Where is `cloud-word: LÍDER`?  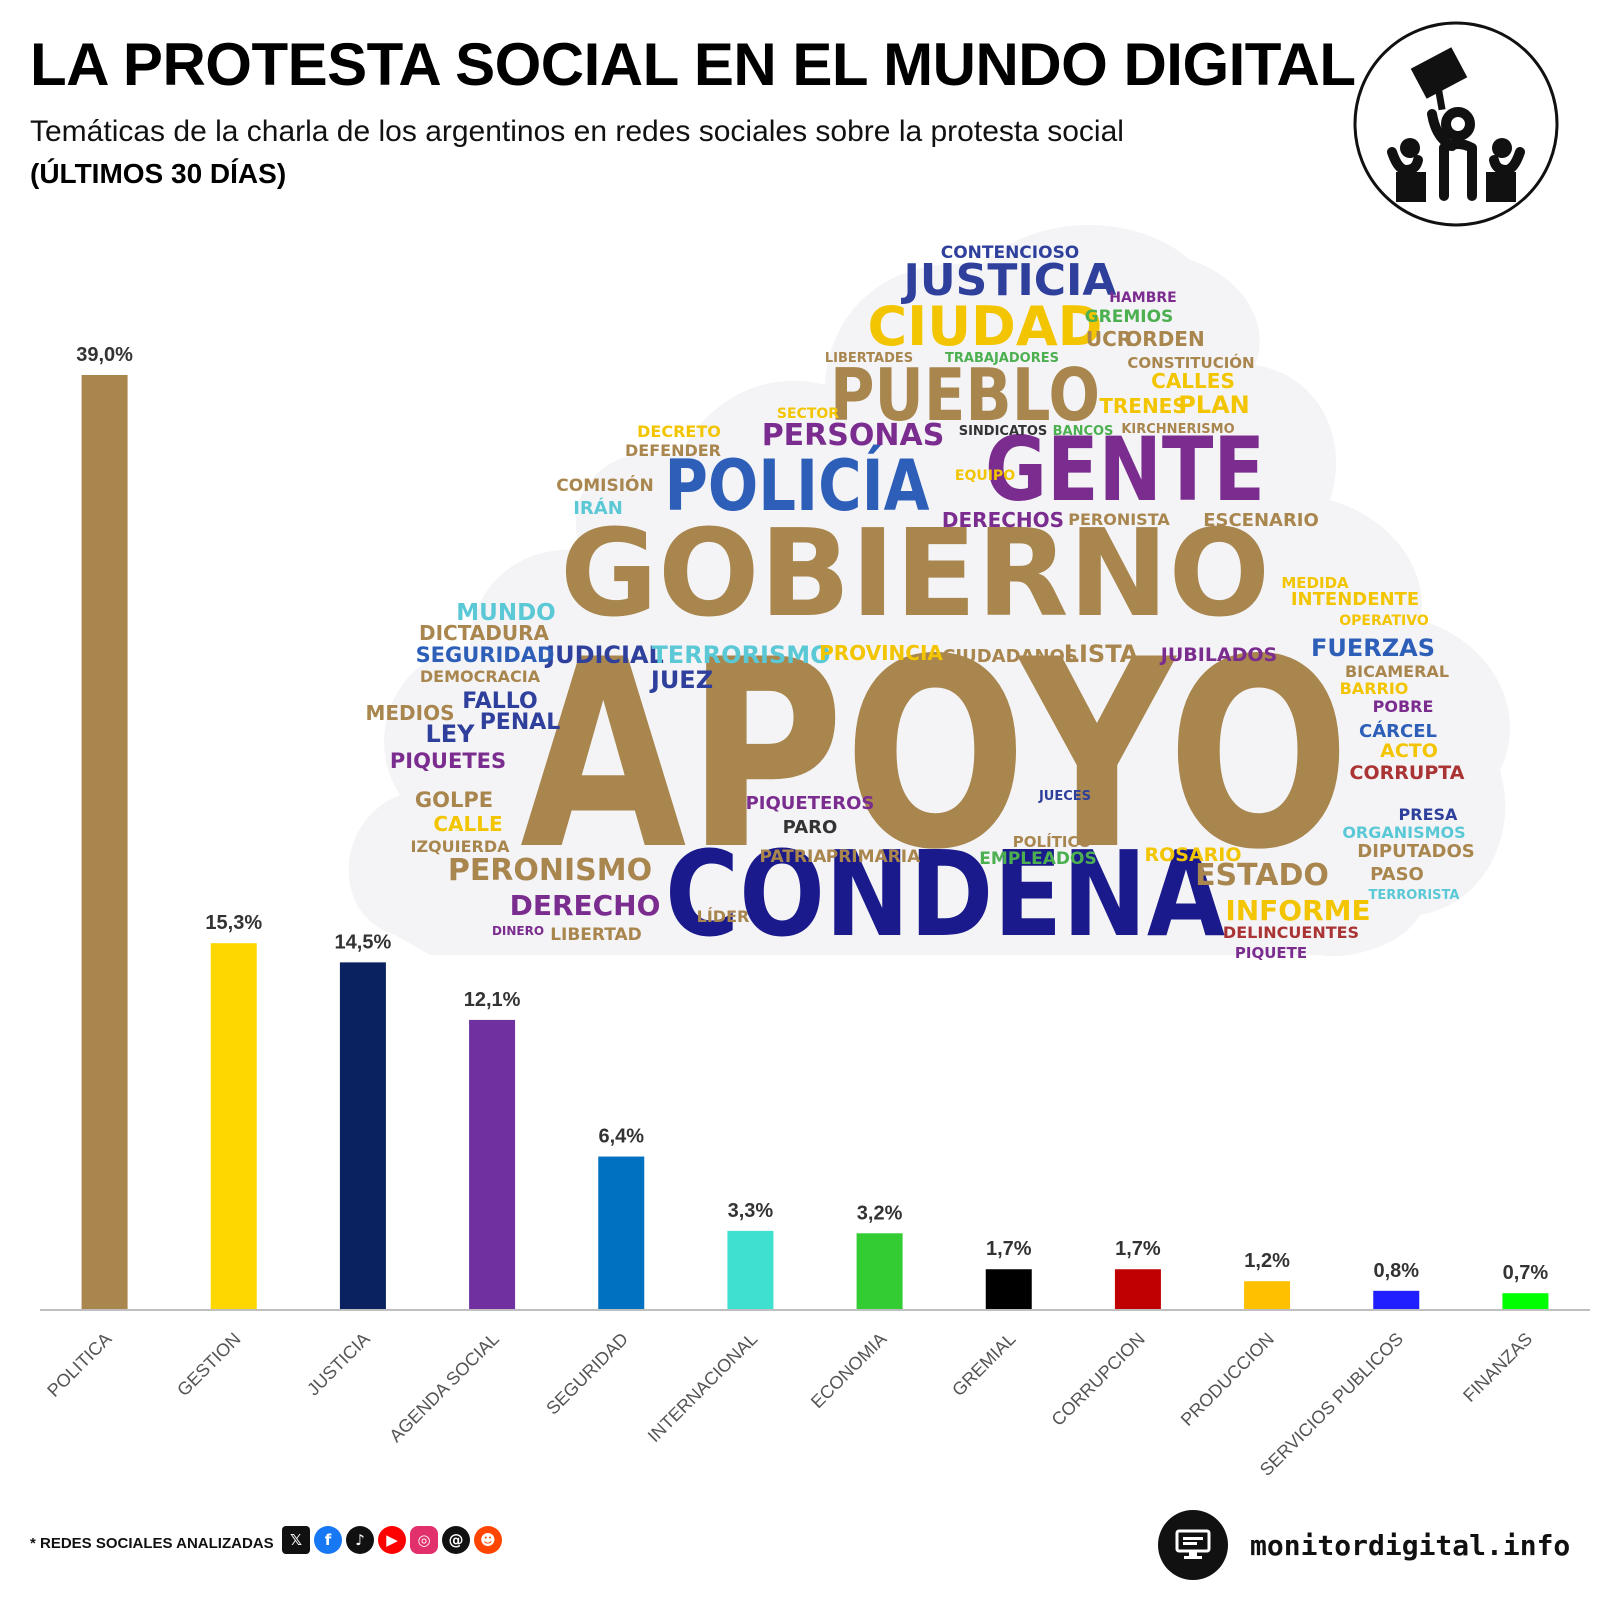
cloud-word: LÍDER is located at coordinates (723, 916).